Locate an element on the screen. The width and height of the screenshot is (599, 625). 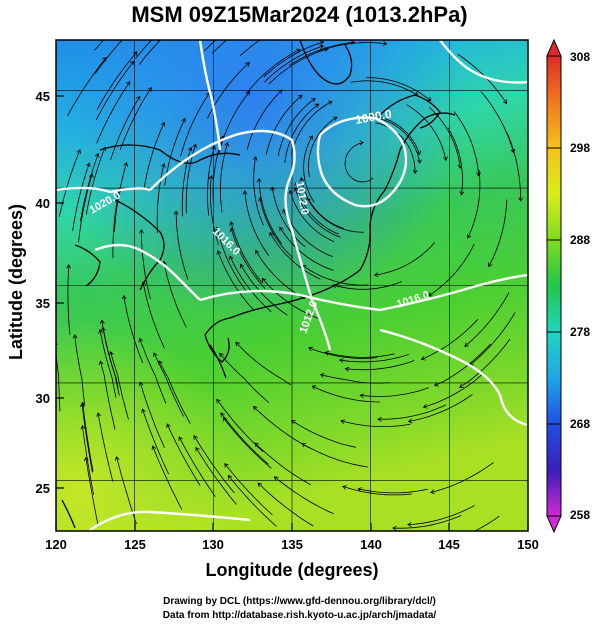
x-tick-label: 135 is located at coordinates (292, 544).